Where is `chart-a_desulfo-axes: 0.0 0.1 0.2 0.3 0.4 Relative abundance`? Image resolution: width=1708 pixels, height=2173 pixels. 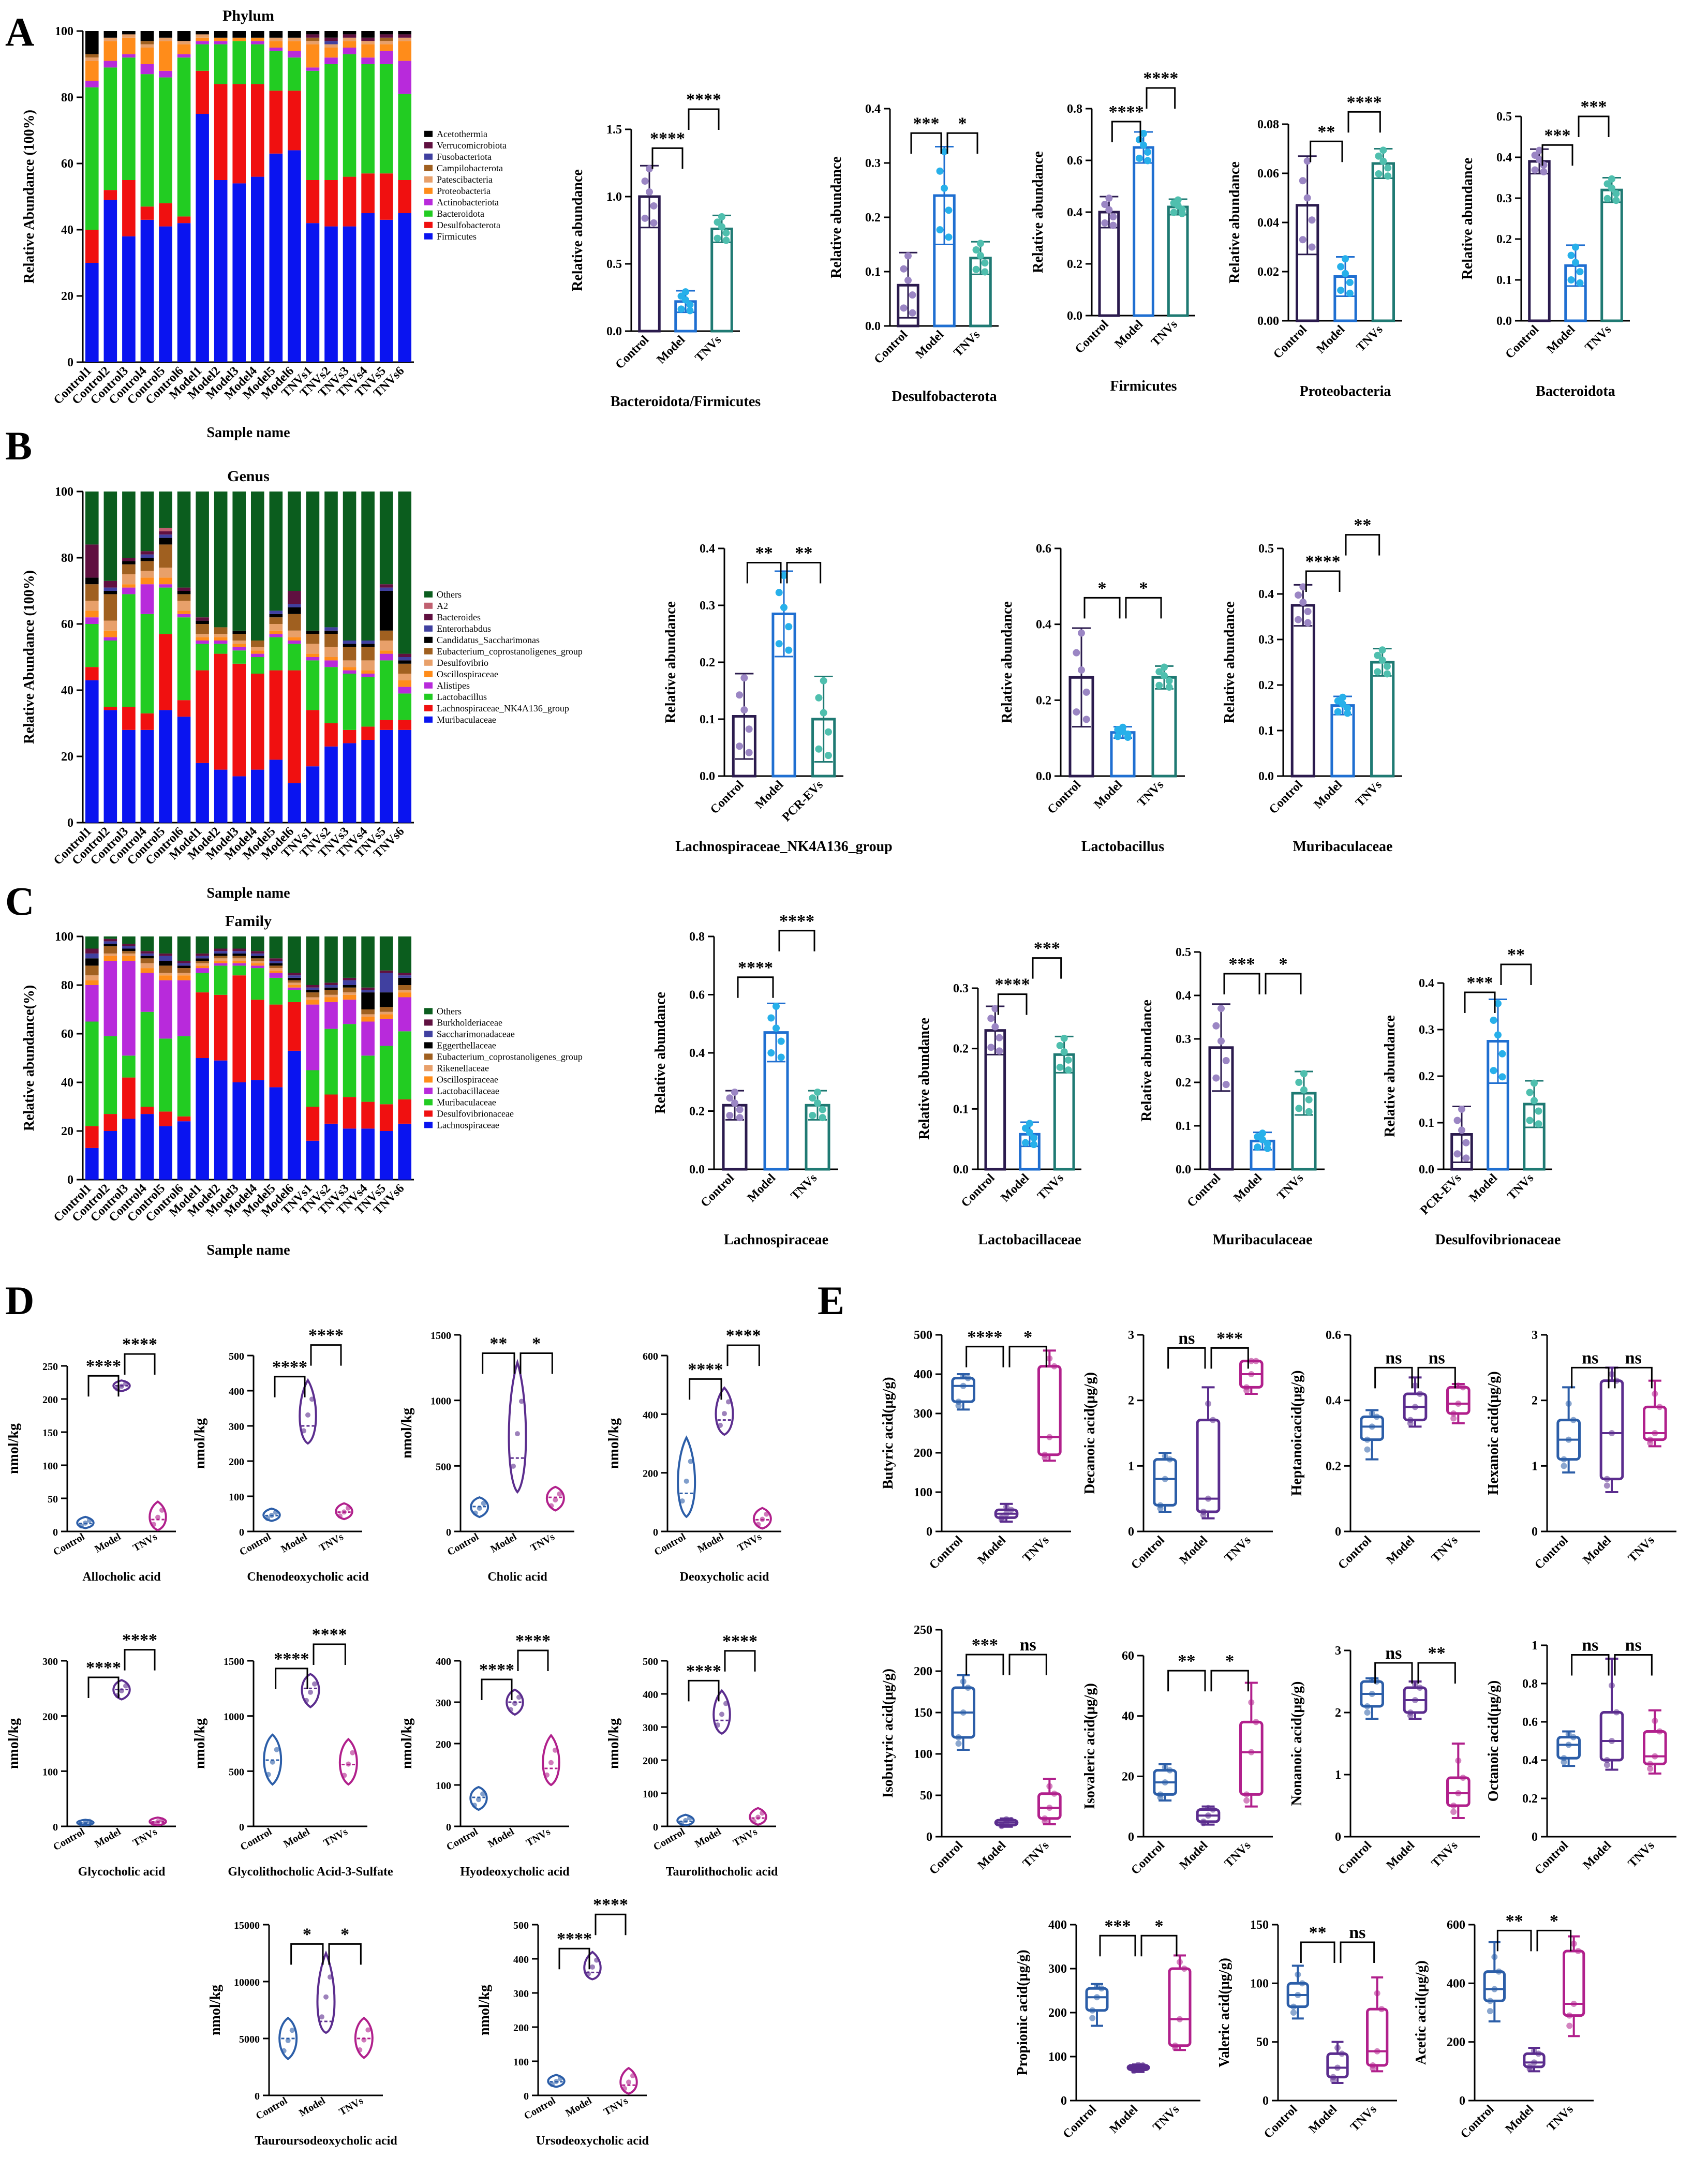
chart-a_desulfo-axes: 0.0 0.1 0.2 0.3 0.4 Relative abundance is located at coordinates (913, 217).